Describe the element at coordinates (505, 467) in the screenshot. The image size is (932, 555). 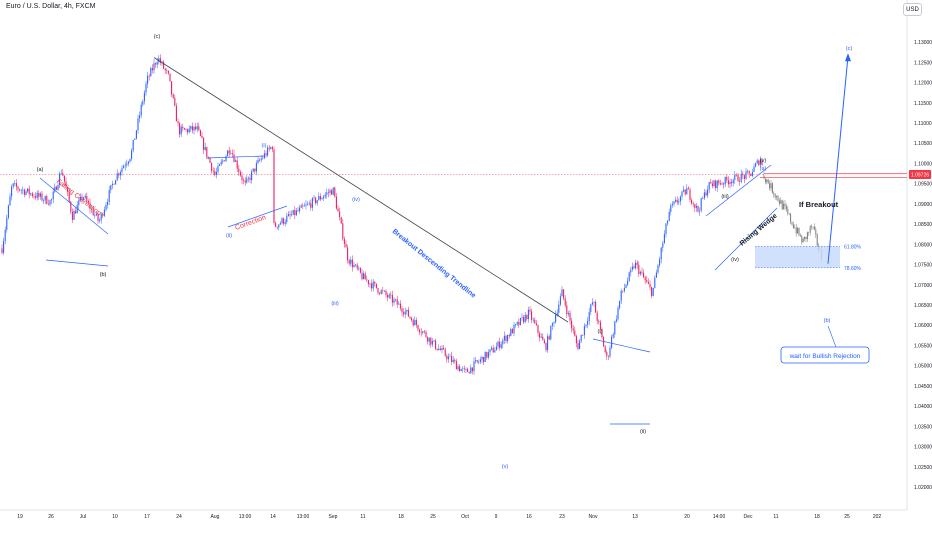
I see `wave-label: (v)` at that location.